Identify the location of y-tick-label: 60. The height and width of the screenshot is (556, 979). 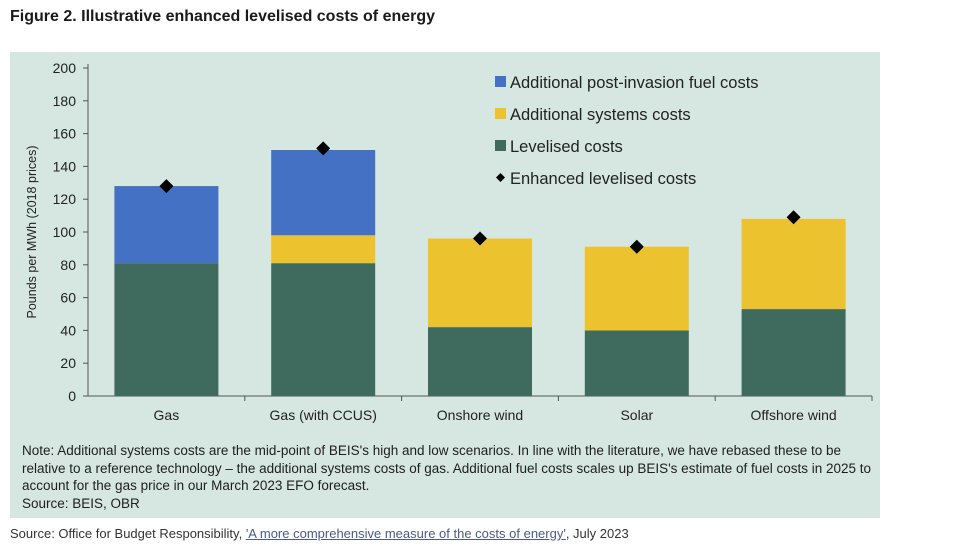
(68, 298).